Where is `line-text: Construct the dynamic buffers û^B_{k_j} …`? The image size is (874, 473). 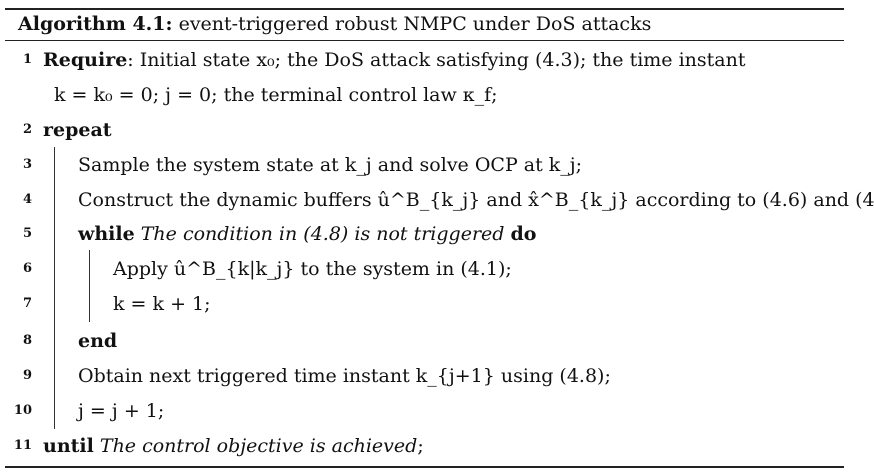 line-text: Construct the dynamic buffers û^B_{k_j} … is located at coordinates (476, 200).